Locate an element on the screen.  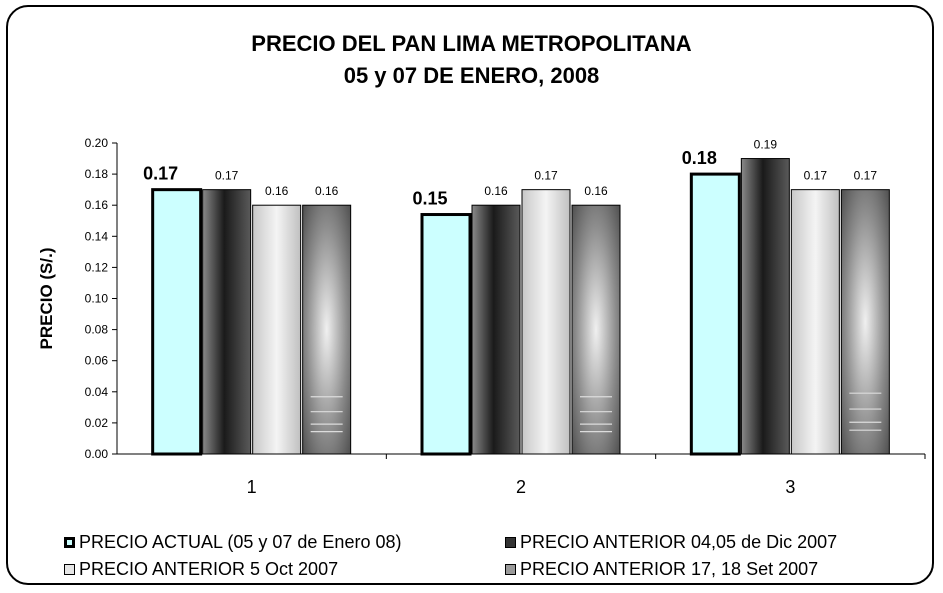
data-label-series-2-cat-3: 0.19 is located at coordinates (766, 145).